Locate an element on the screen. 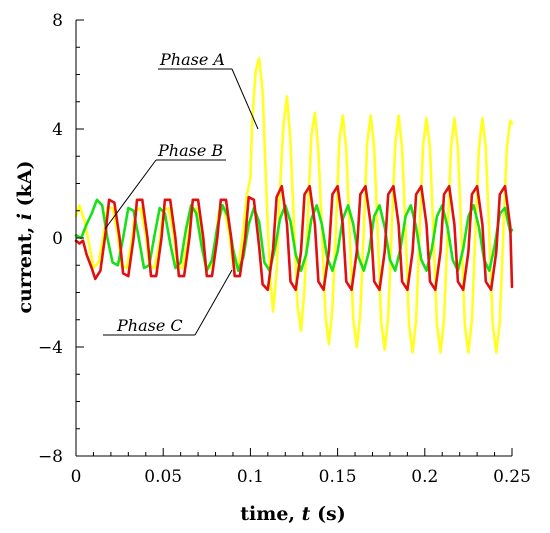  annotation-1: Phase A is located at coordinates (208, 90).